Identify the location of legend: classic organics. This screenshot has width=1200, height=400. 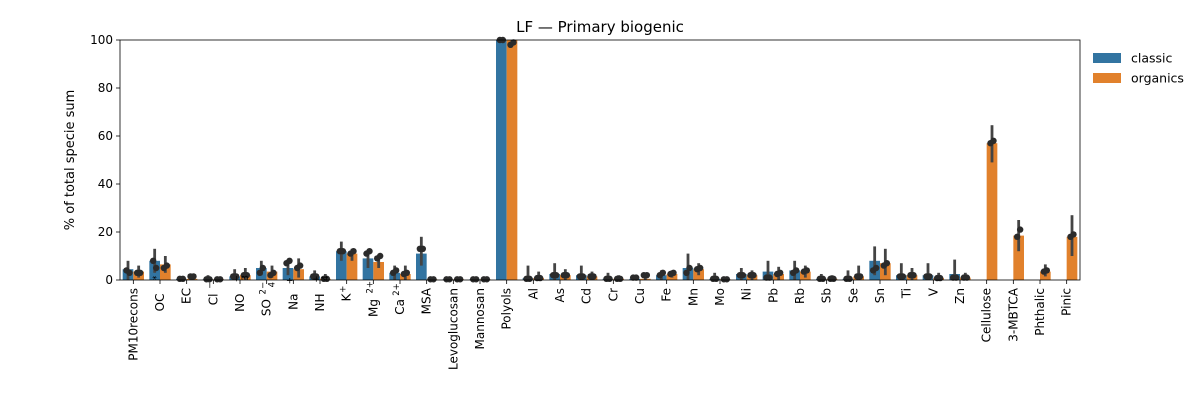
(1138, 68).